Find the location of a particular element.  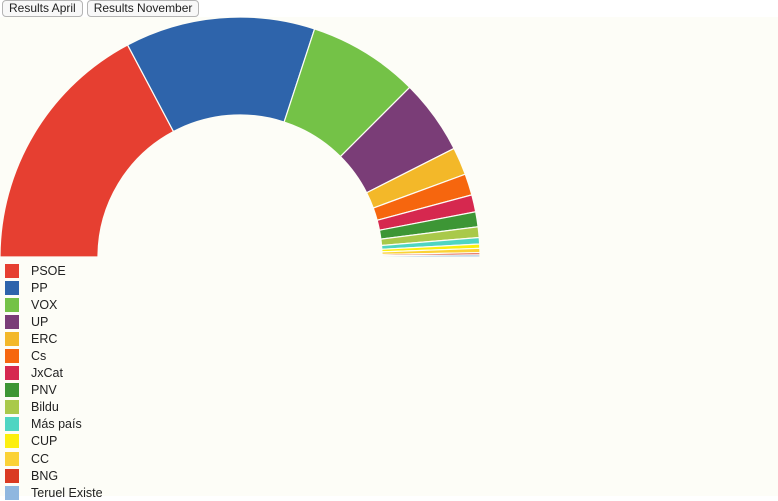

legend-label: Cs is located at coordinates (39, 356).